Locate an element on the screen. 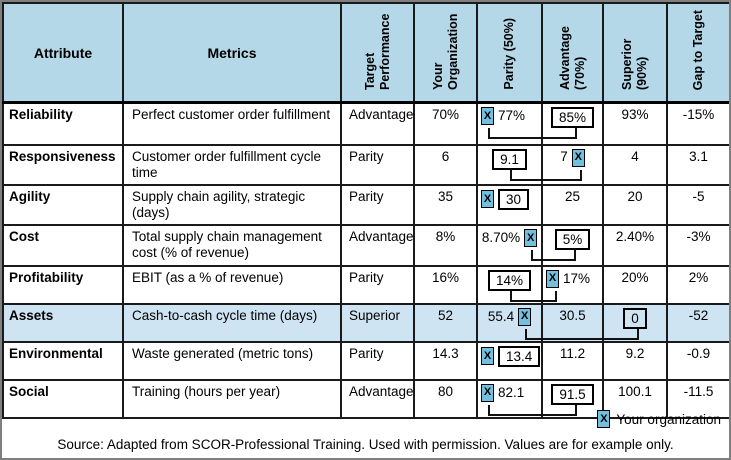 This screenshot has height=460, width=731. col-header-advantage: Advantage (70%) is located at coordinates (572, 53).